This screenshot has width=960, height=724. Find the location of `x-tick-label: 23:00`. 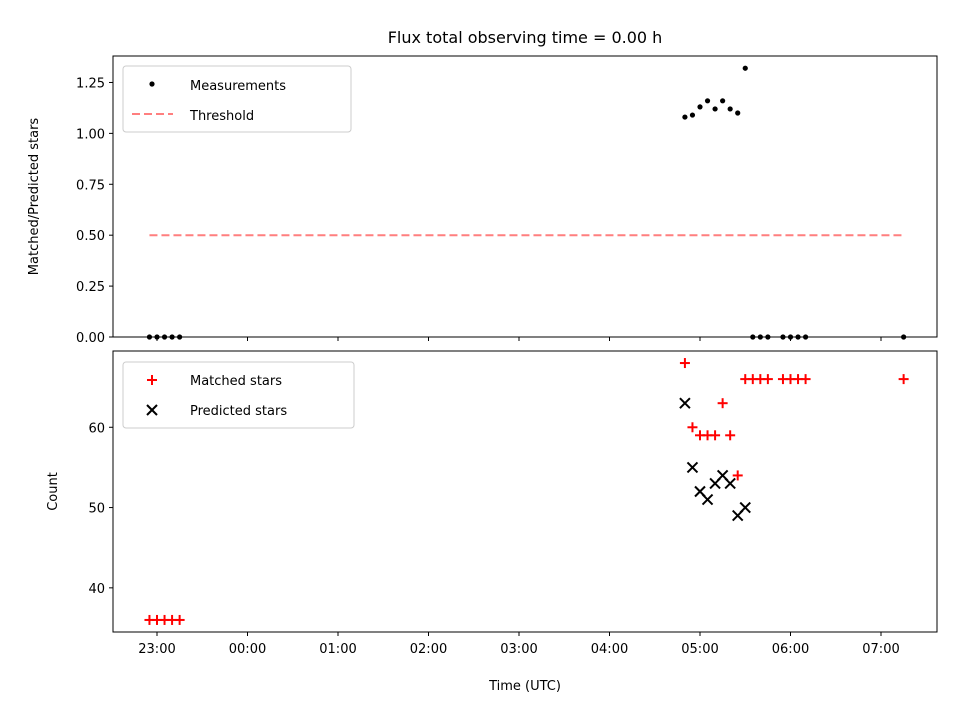

x-tick-label: 23:00 is located at coordinates (156, 649).